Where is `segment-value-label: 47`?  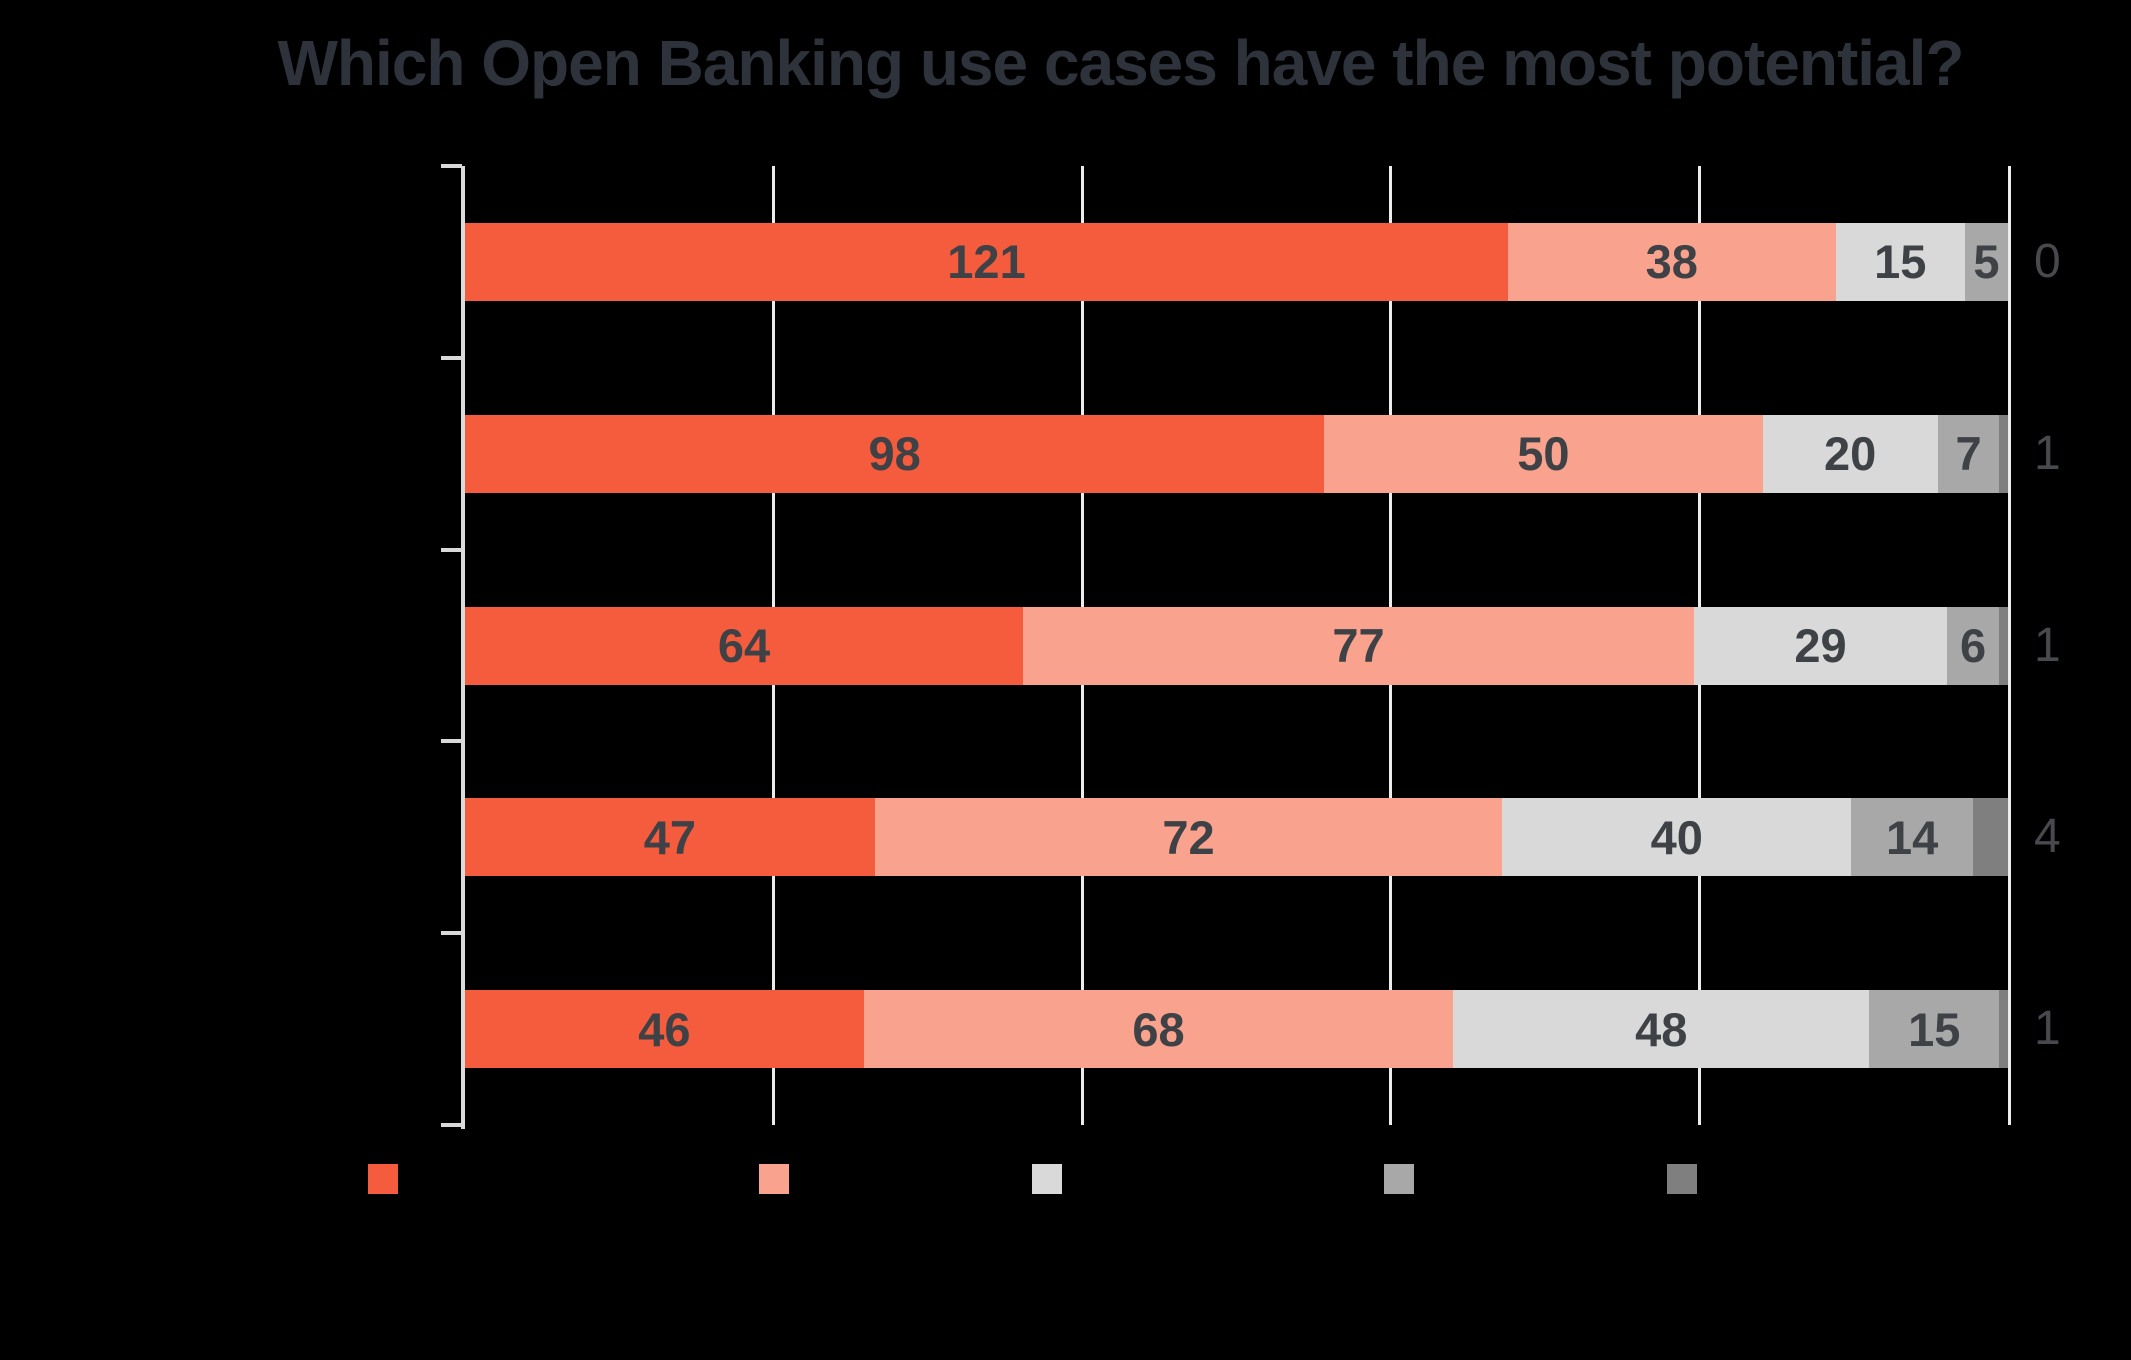 segment-value-label: 47 is located at coordinates (669, 837).